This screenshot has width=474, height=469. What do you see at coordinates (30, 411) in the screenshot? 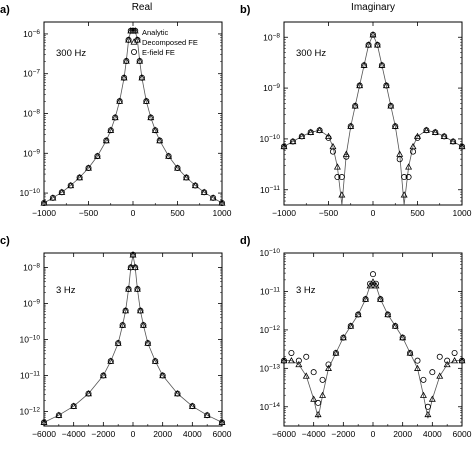
I see `y-tick-label: 10⁻¹²` at bounding box center [30, 411].